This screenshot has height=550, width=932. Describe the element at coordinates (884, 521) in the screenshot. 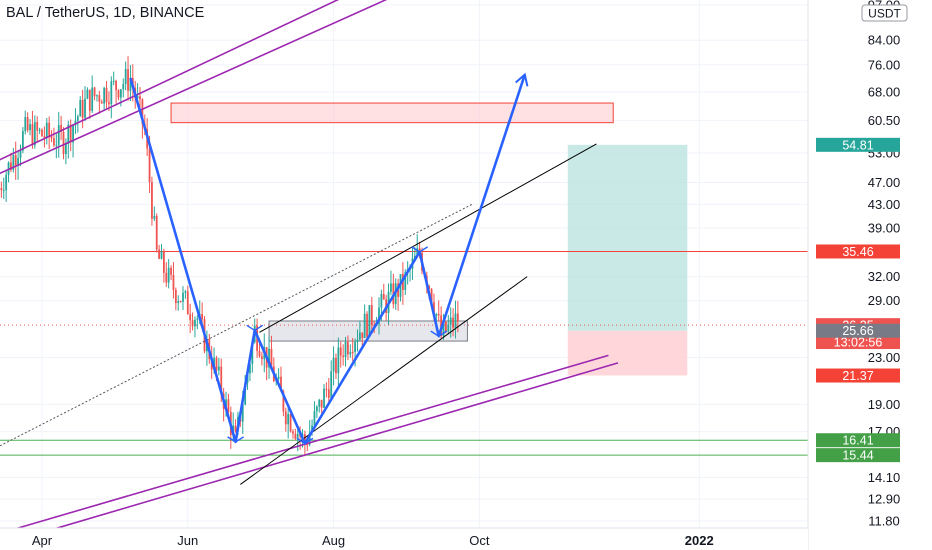

I see `price-tick-label: 11.80` at that location.